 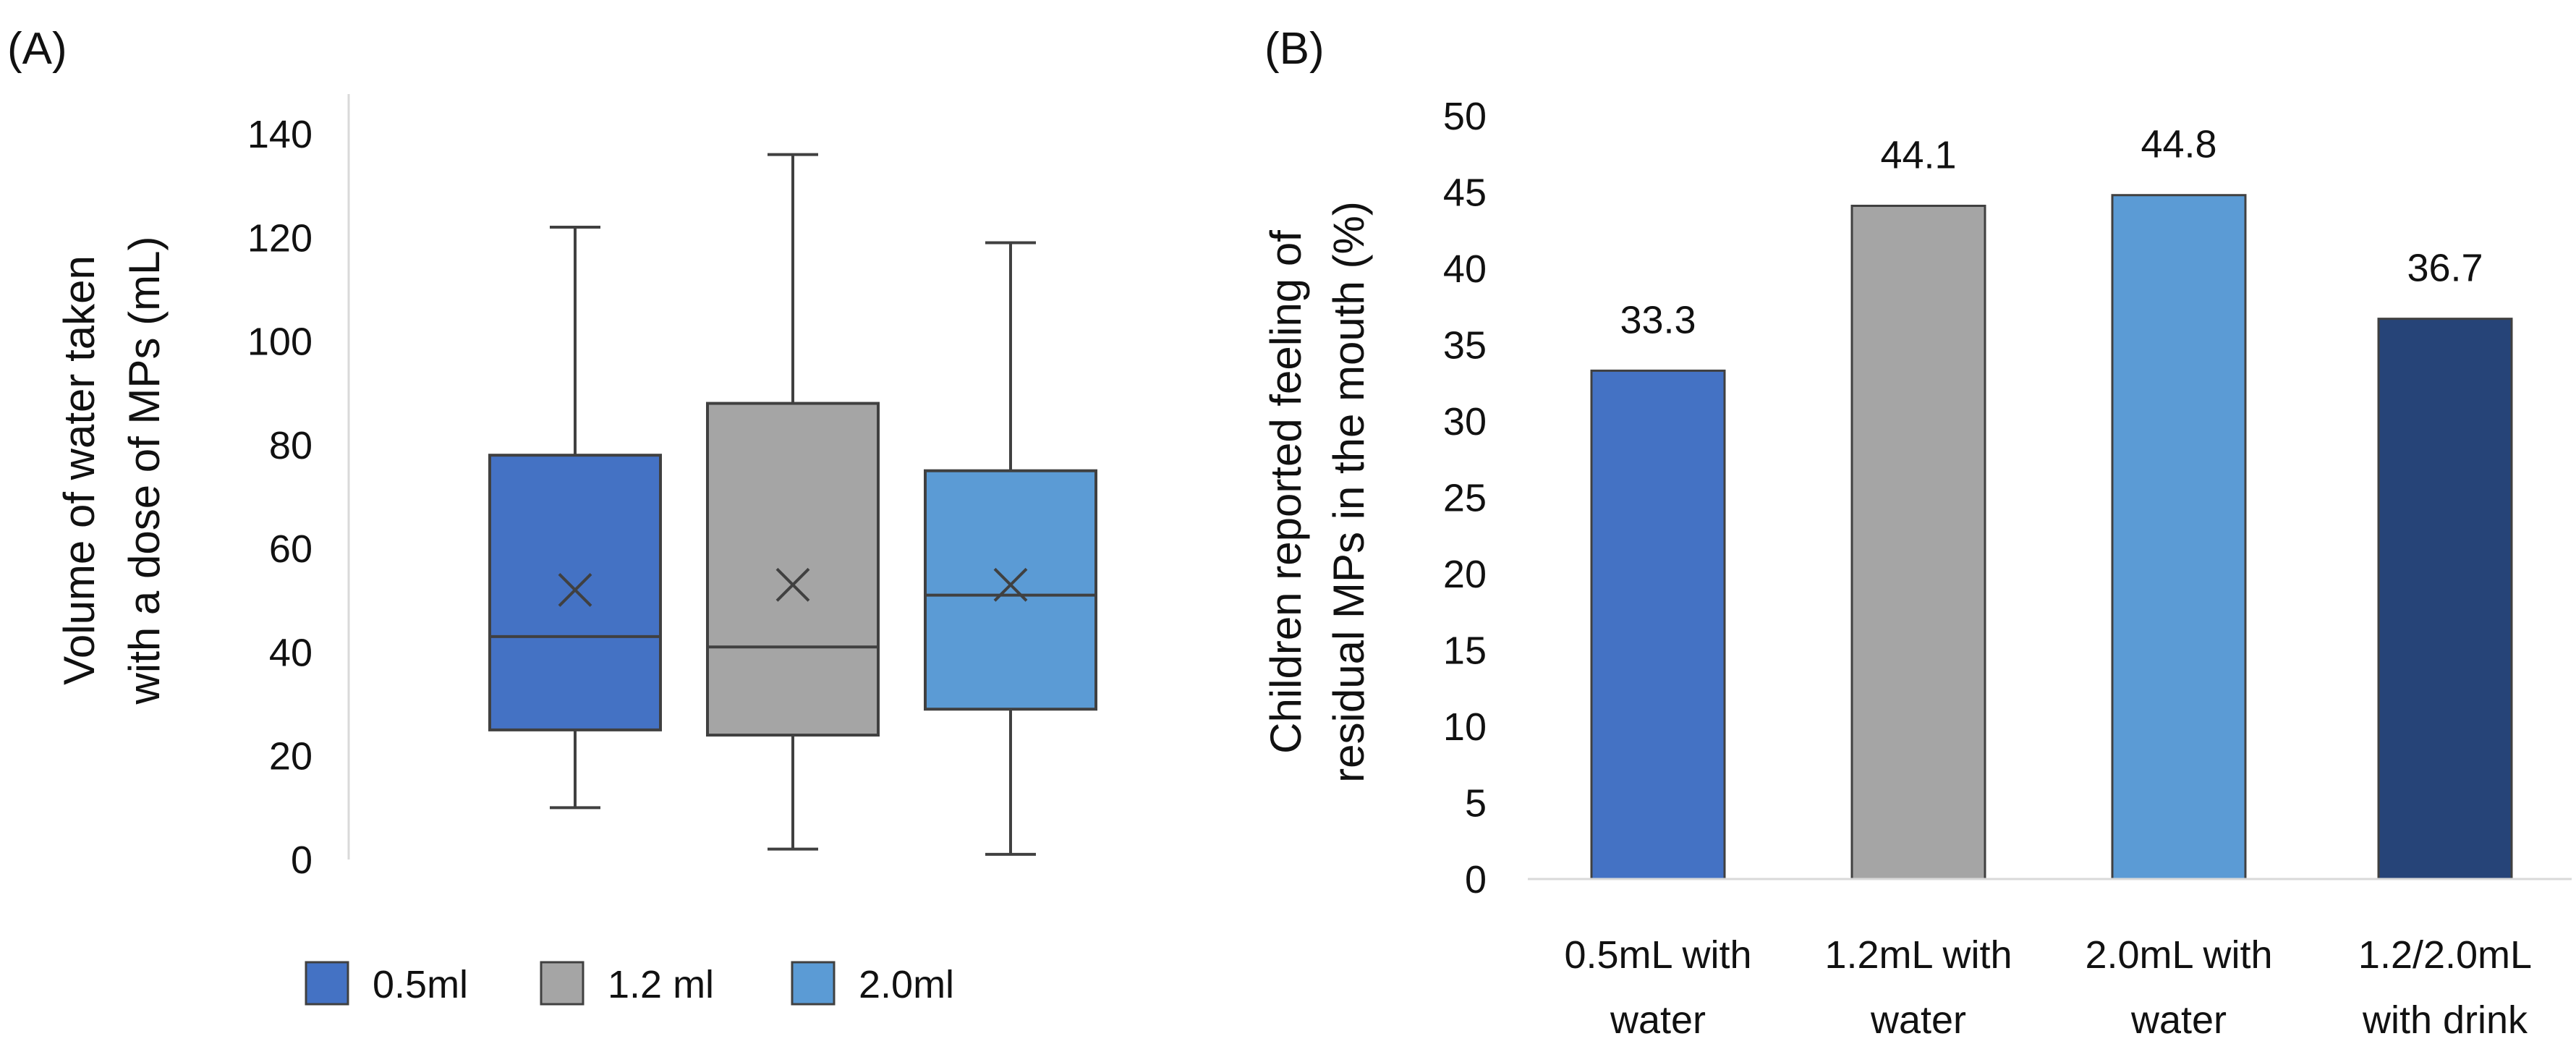 What do you see at coordinates (1658, 1020) in the screenshot?
I see `x-tick-label-0-line2: water` at bounding box center [1658, 1020].